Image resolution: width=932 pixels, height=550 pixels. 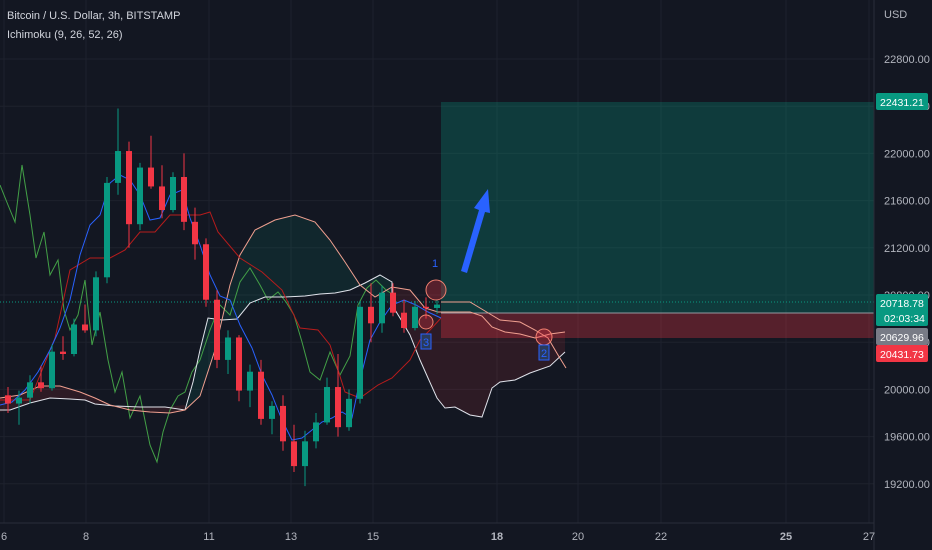 I want to click on price-tick-label: 22800.00, so click(x=907, y=60).